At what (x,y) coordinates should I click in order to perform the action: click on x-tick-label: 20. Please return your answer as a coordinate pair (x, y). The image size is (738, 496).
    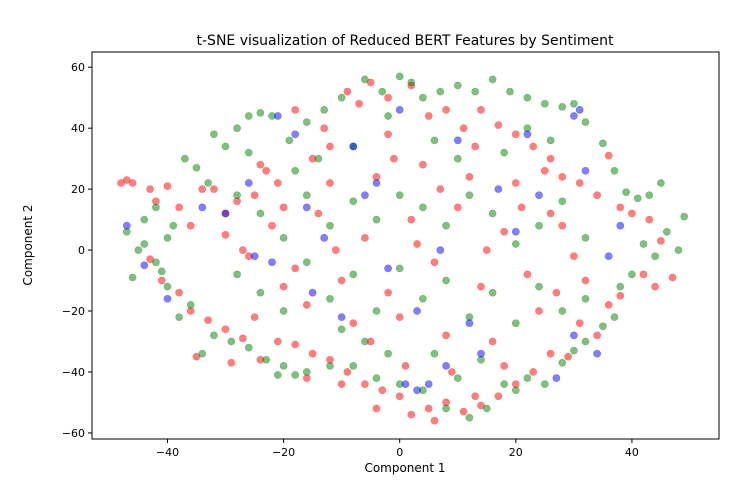
    Looking at the image, I should click on (516, 452).